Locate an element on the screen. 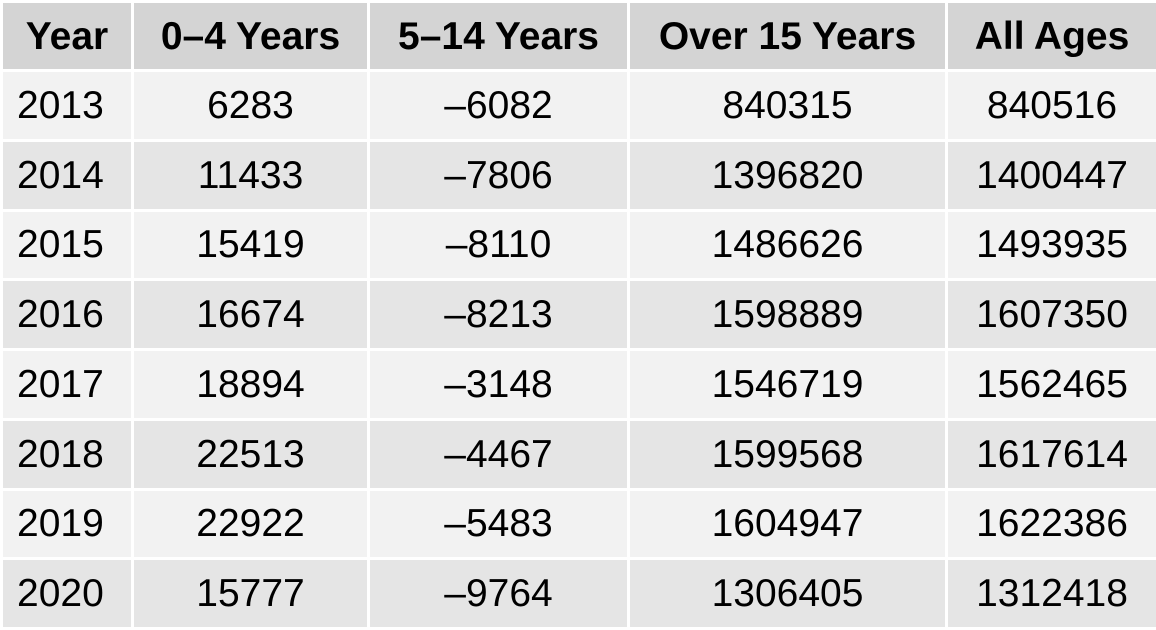 This screenshot has width=1156, height=630. year-cell: 2014 is located at coordinates (67, 175).